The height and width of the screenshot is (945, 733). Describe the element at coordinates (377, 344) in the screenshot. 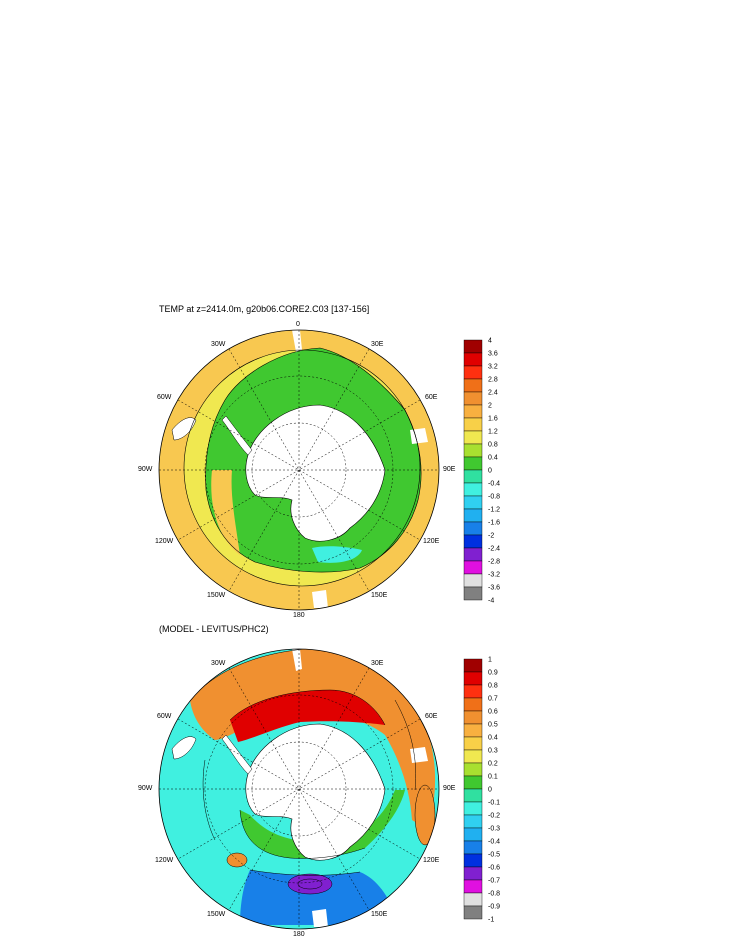

I see `p1-lon-30e: 30E` at that location.